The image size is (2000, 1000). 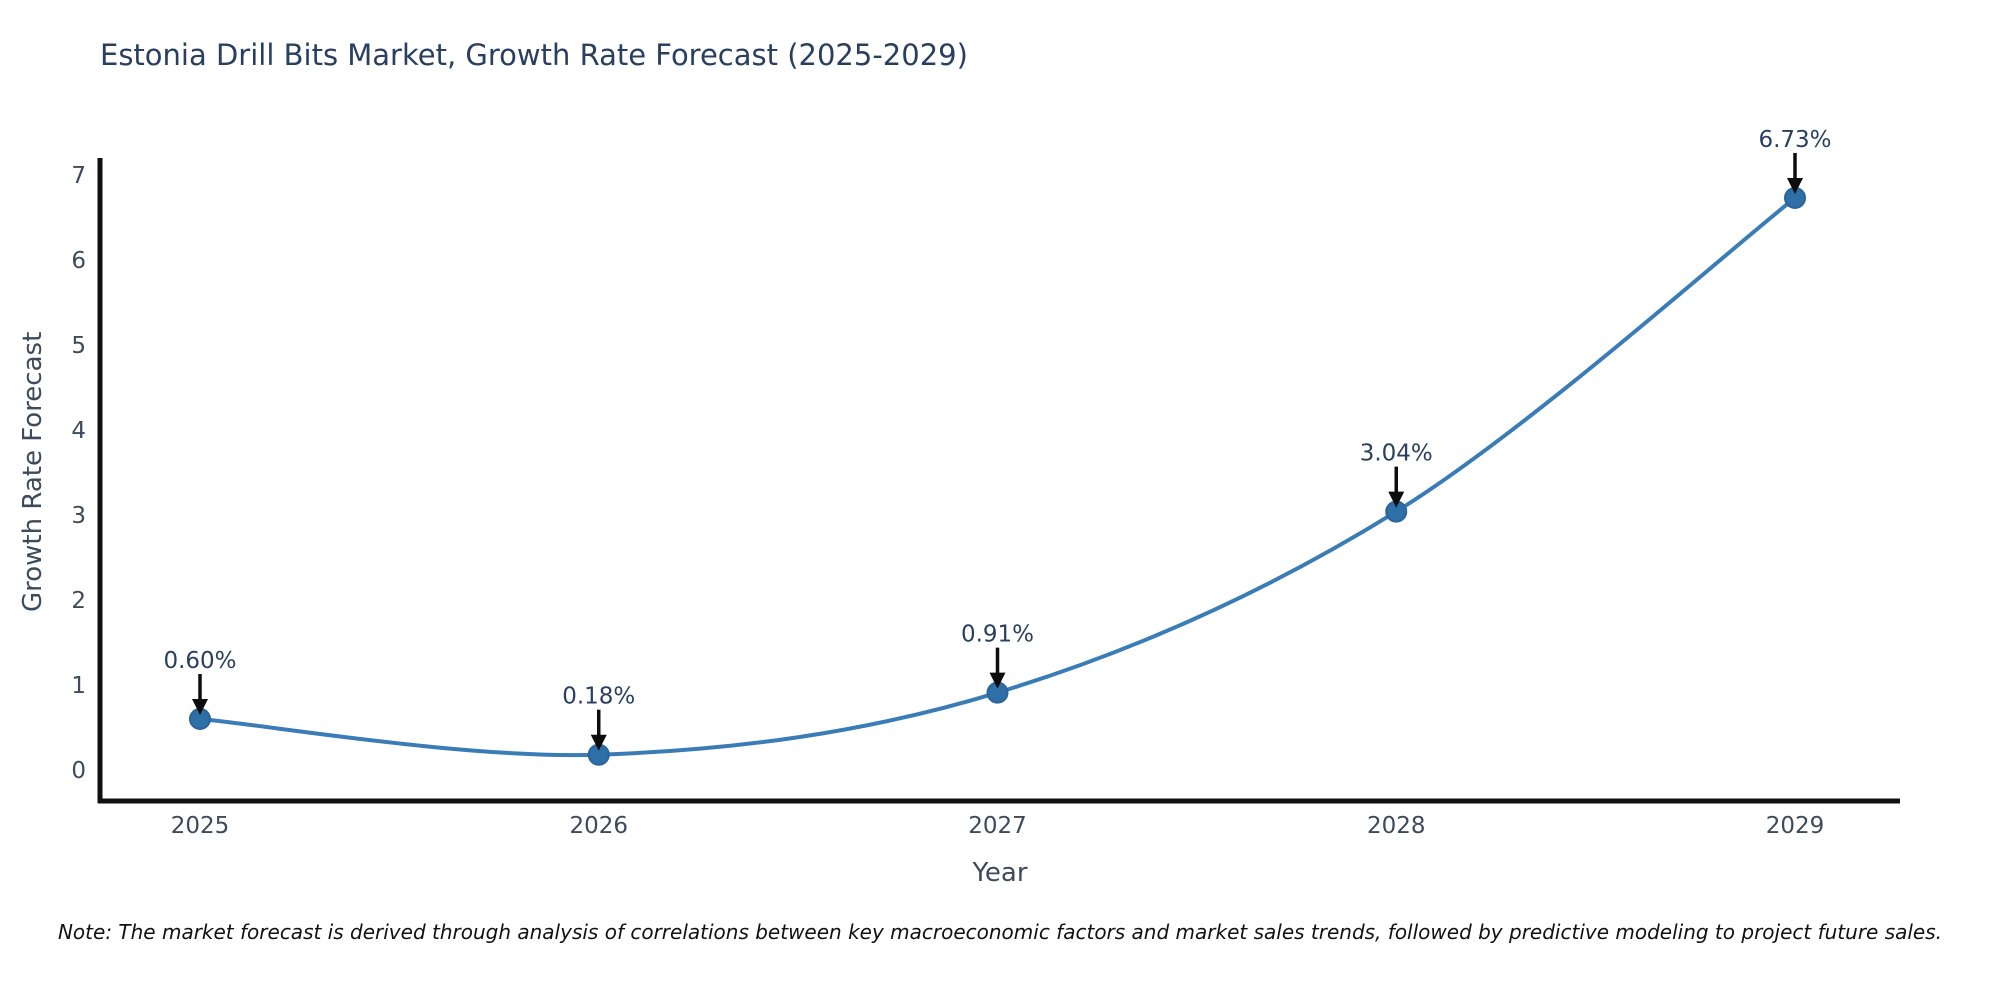 What do you see at coordinates (78, 346) in the screenshot?
I see `y-tick-label: 5` at bounding box center [78, 346].